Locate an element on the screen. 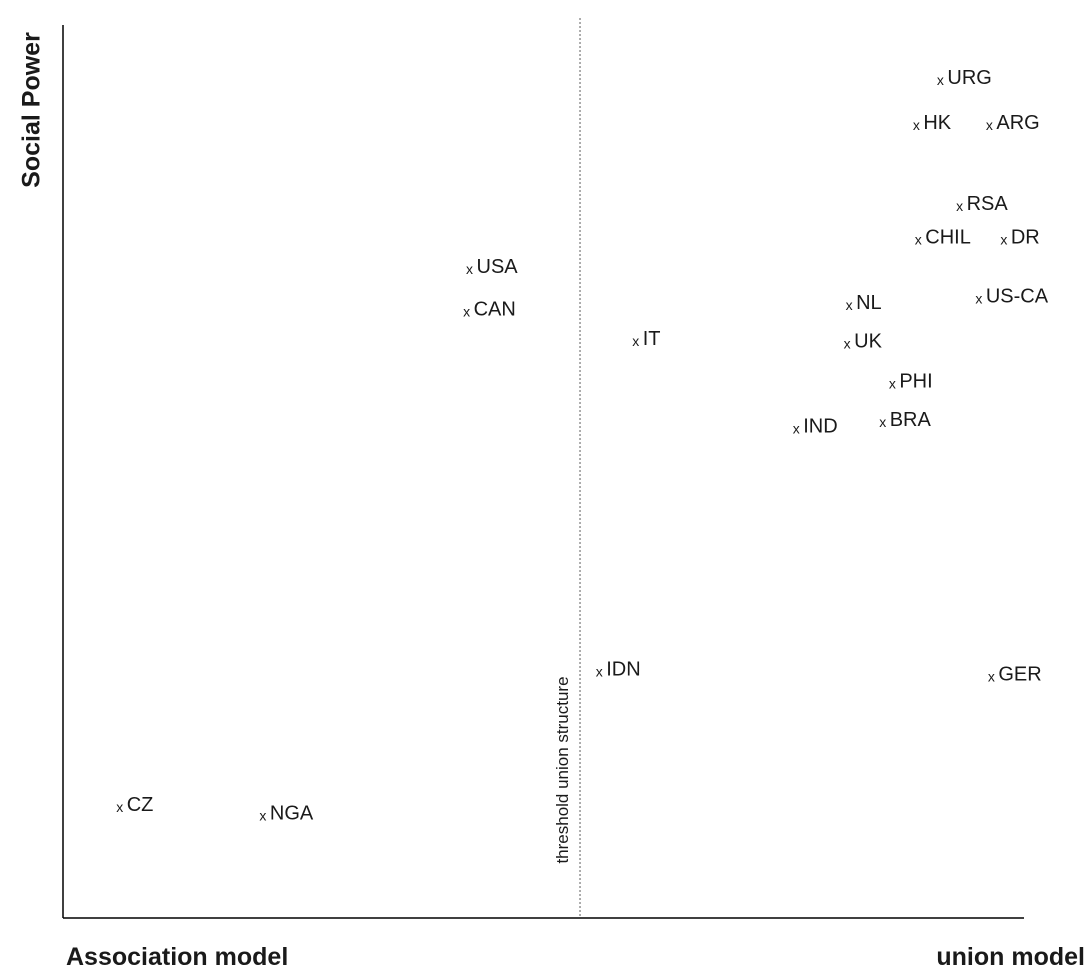 This screenshot has height=973, width=1089. data-point-it: x IT is located at coordinates (646, 339).